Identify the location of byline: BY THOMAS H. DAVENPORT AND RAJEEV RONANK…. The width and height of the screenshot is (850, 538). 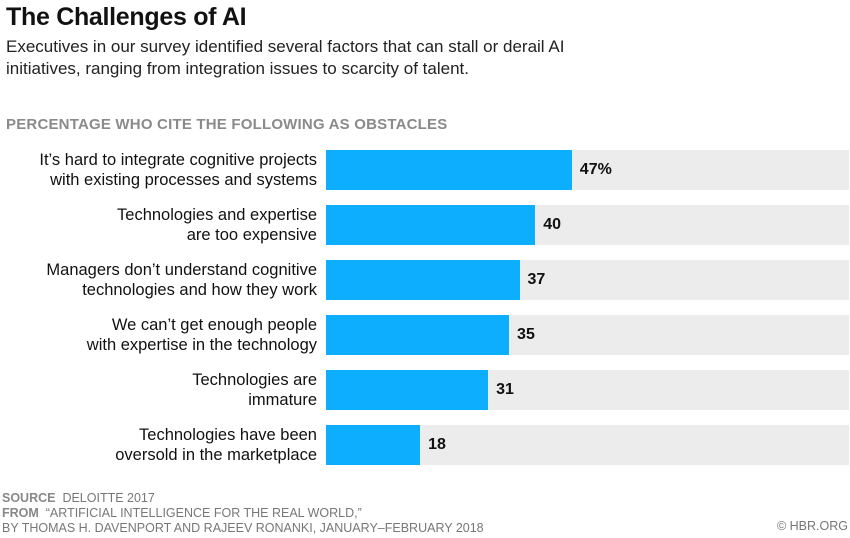
(243, 528).